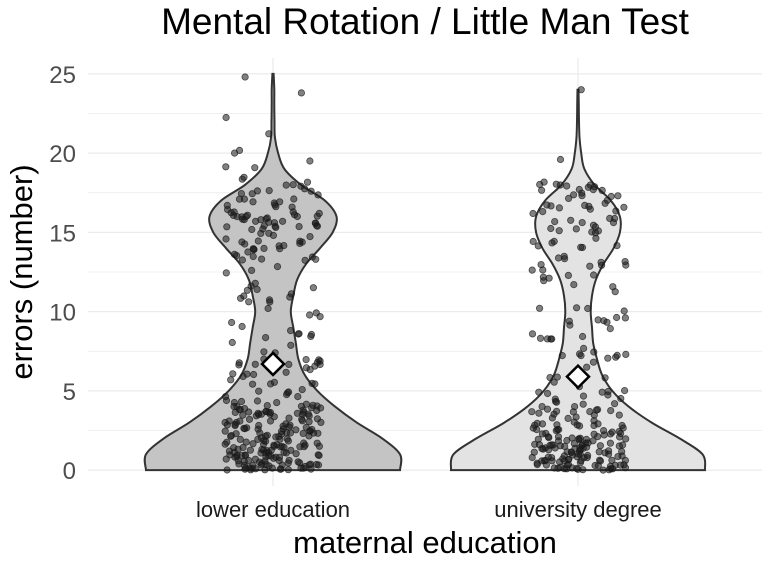  What do you see at coordinates (62, 154) in the screenshot?
I see `y-tick-label: 20` at bounding box center [62, 154].